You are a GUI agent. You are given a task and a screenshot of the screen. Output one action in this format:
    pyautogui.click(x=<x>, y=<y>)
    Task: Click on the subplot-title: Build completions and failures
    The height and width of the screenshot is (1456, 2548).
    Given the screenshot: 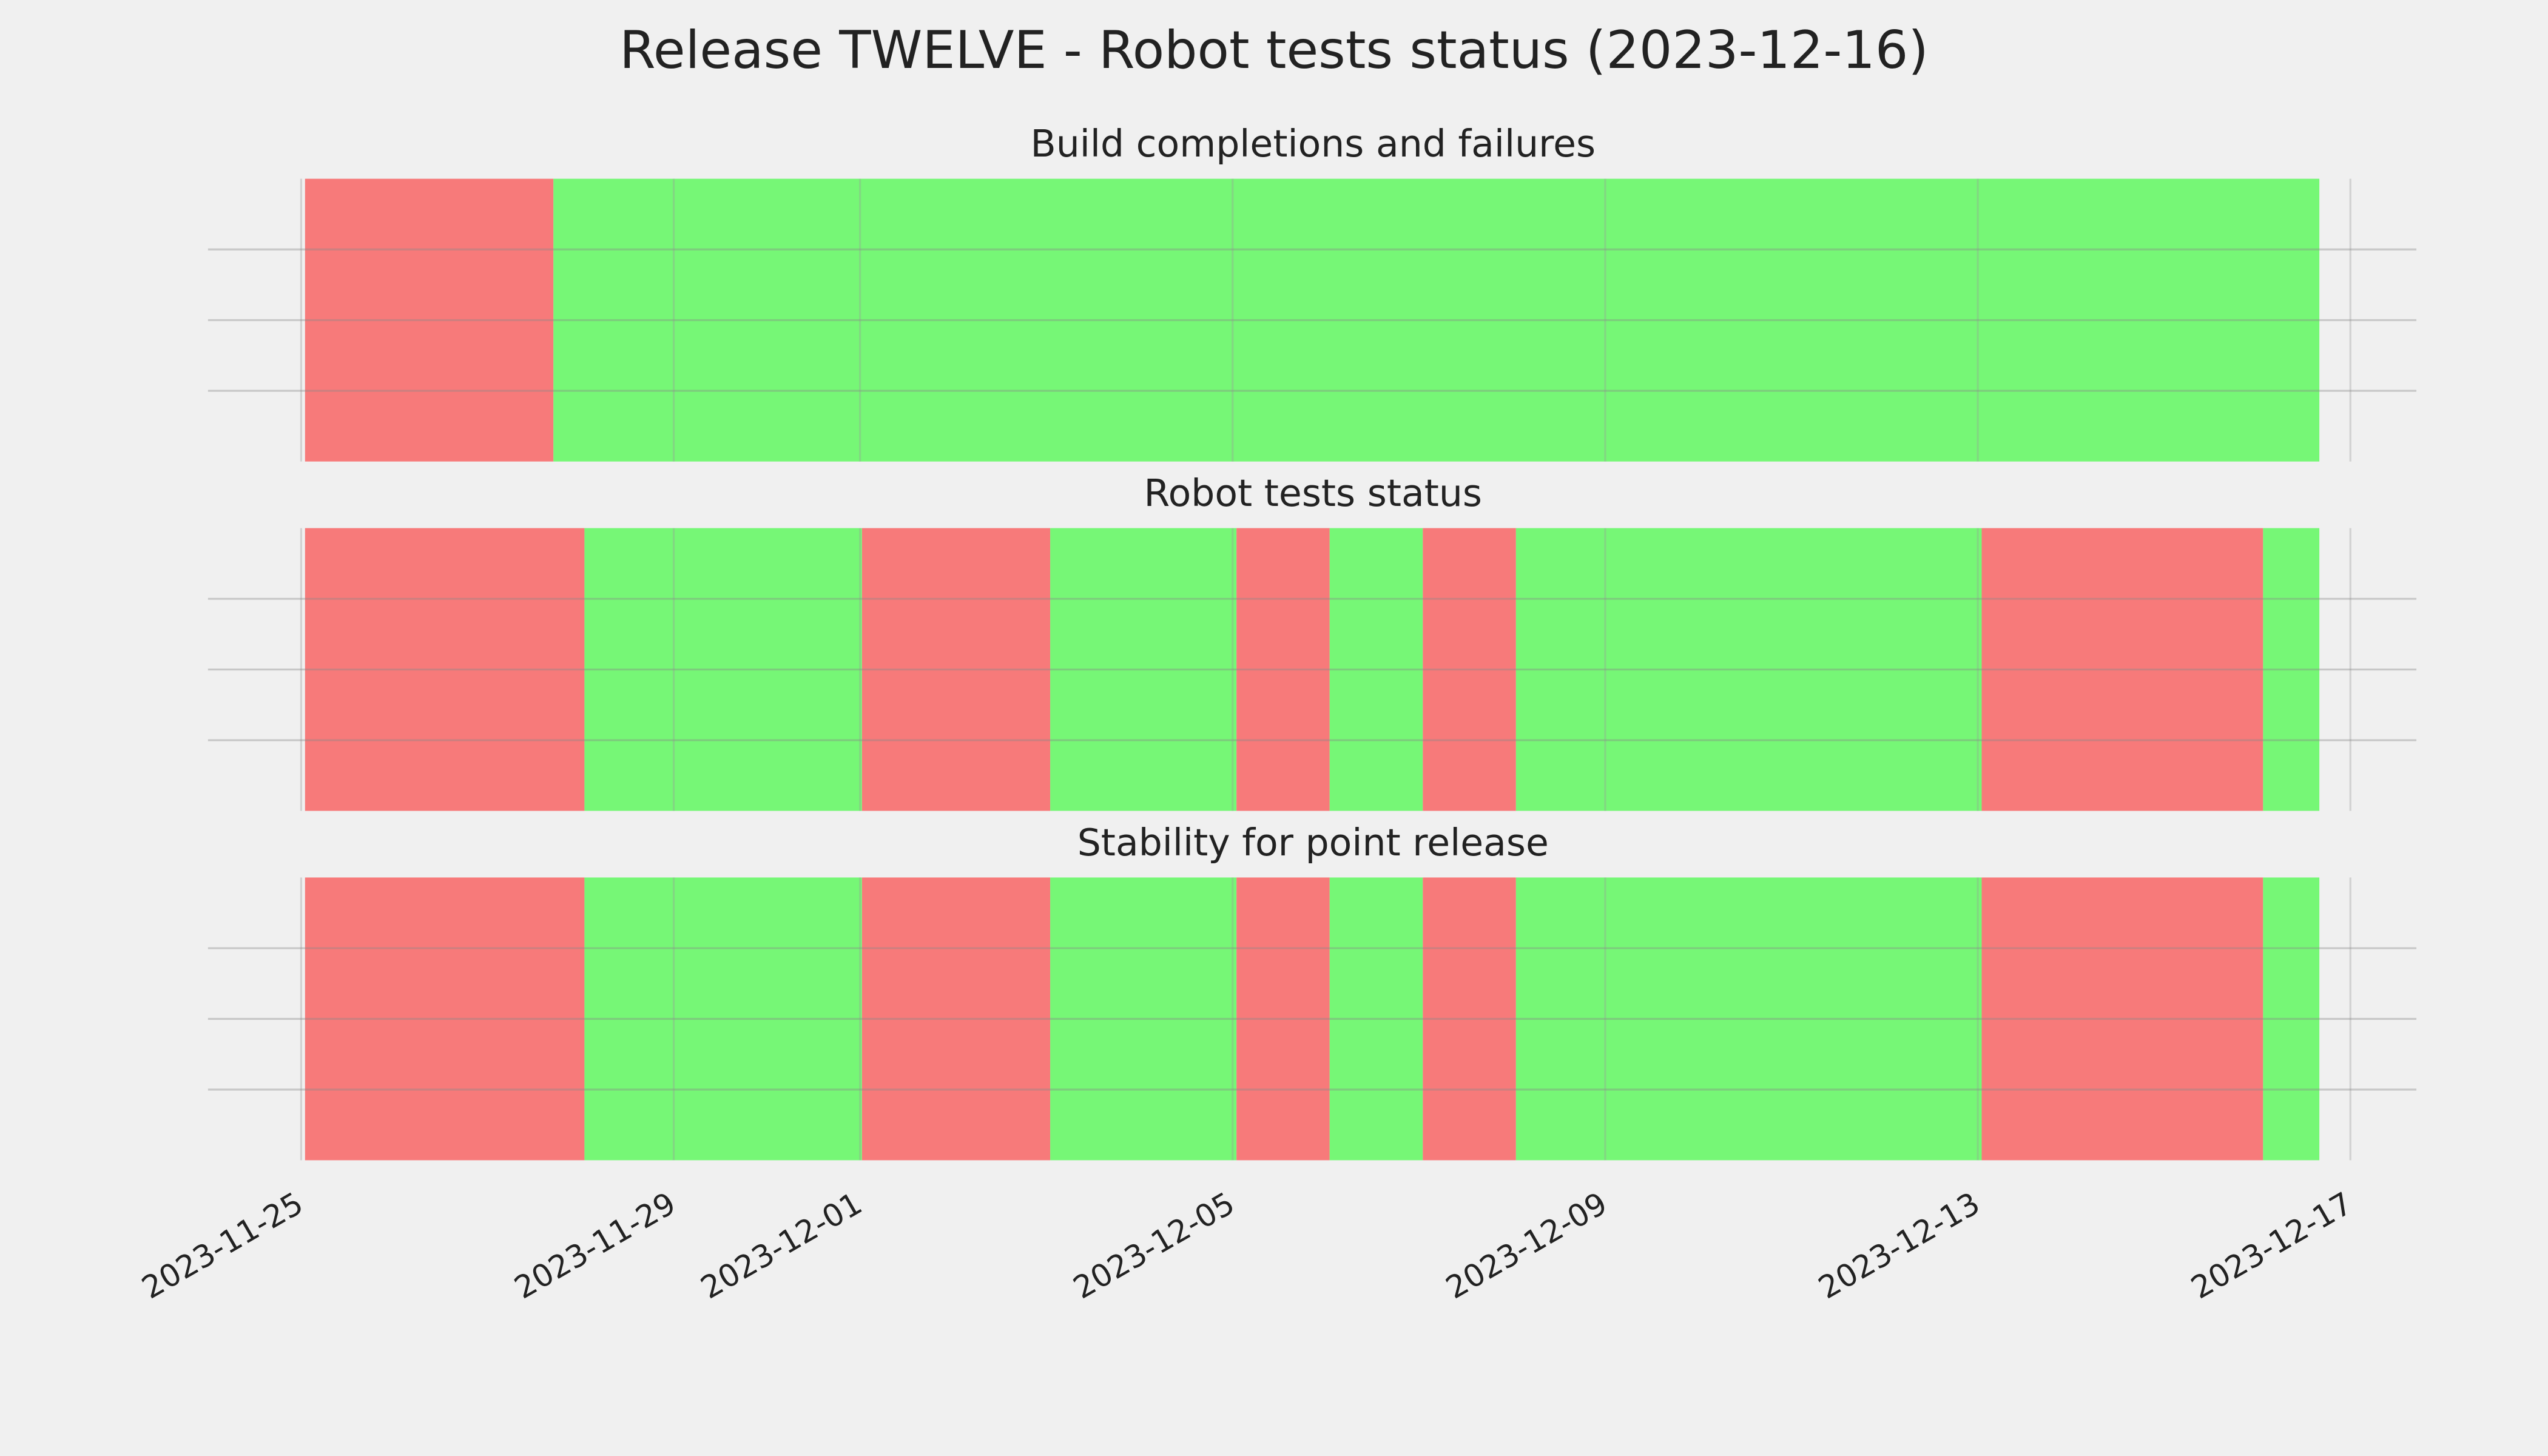 What is the action you would take?
    pyautogui.click(x=1313, y=144)
    